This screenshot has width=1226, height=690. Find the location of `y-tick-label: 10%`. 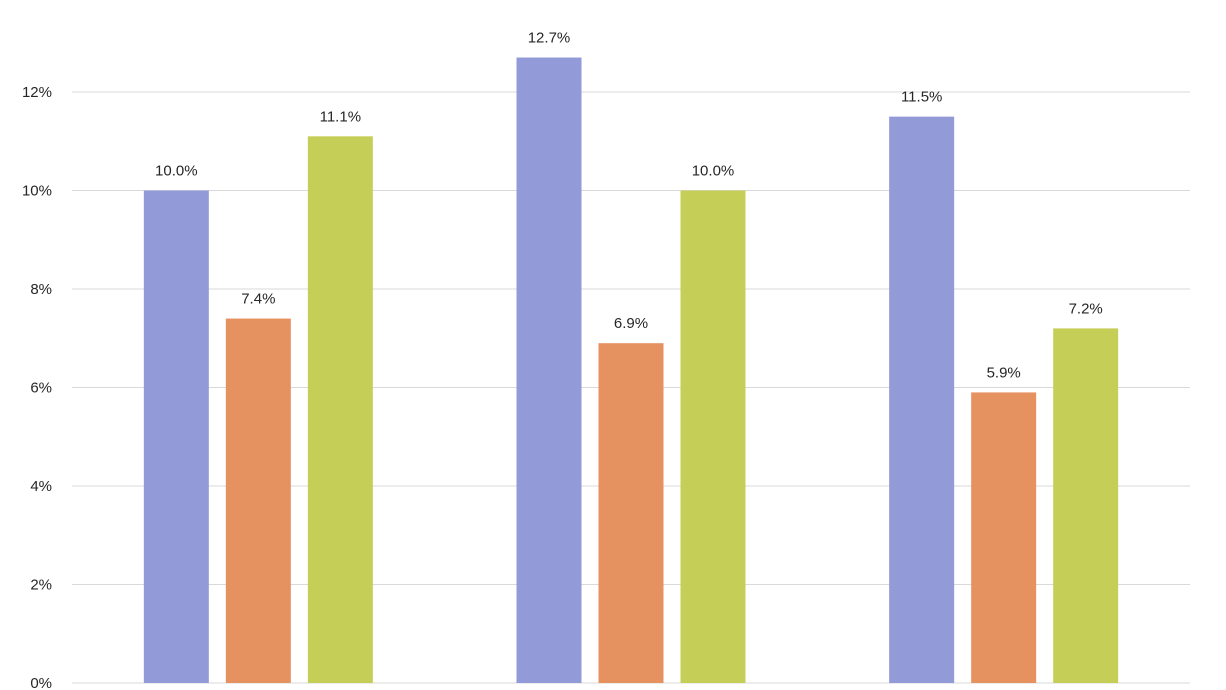

y-tick-label: 10% is located at coordinates (37, 191).